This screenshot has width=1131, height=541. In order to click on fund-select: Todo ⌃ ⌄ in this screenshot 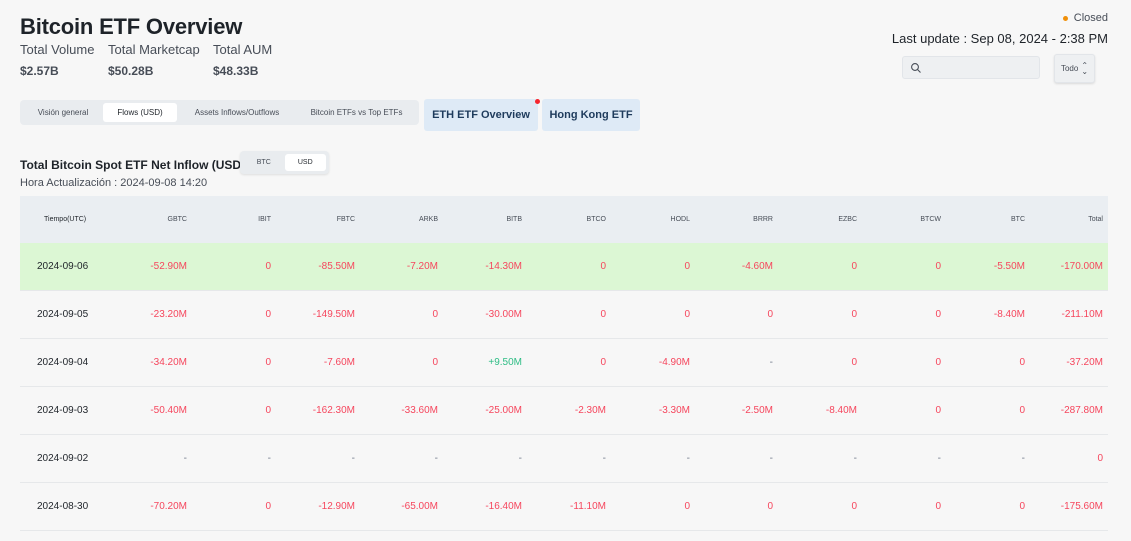, I will do `click(1074, 68)`.